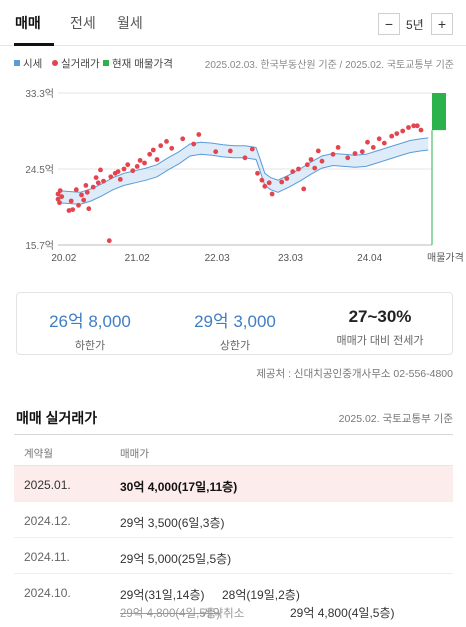 The image size is (466, 627). What do you see at coordinates (106, 63) in the screenshot?
I see `legend-listing-swatch` at bounding box center [106, 63].